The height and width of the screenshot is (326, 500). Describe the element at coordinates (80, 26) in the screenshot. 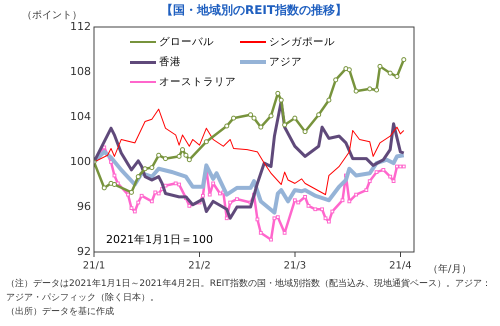

I see `y-tick-label: 112` at that location.